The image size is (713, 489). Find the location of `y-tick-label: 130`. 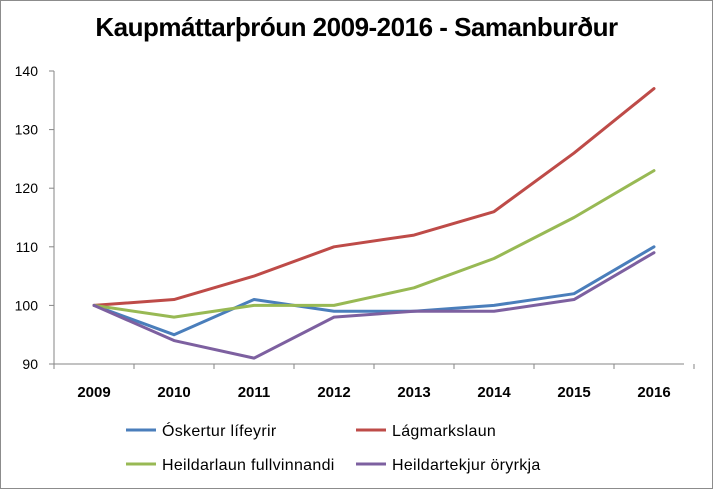

y-tick-label: 130 is located at coordinates (27, 130).